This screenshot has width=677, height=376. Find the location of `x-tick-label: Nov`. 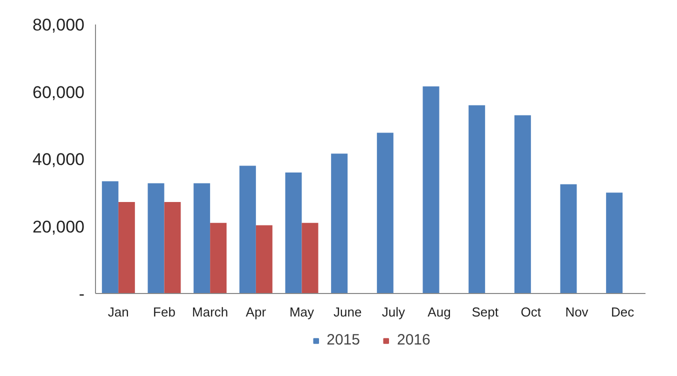

x-tick-label: Nov is located at coordinates (577, 312).